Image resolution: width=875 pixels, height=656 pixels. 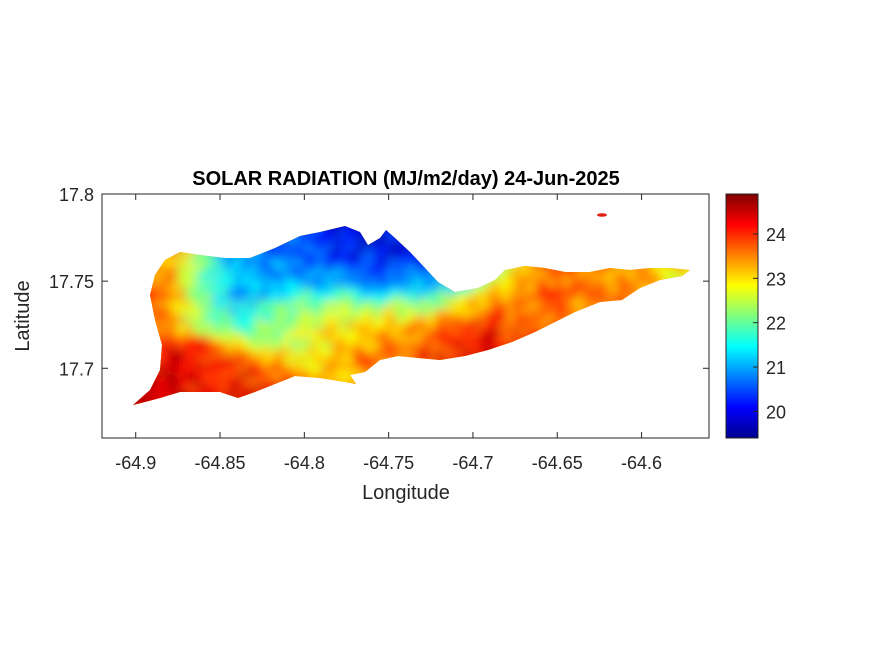 What do you see at coordinates (776, 279) in the screenshot?
I see `colorbar-tick-label: 23` at bounding box center [776, 279].